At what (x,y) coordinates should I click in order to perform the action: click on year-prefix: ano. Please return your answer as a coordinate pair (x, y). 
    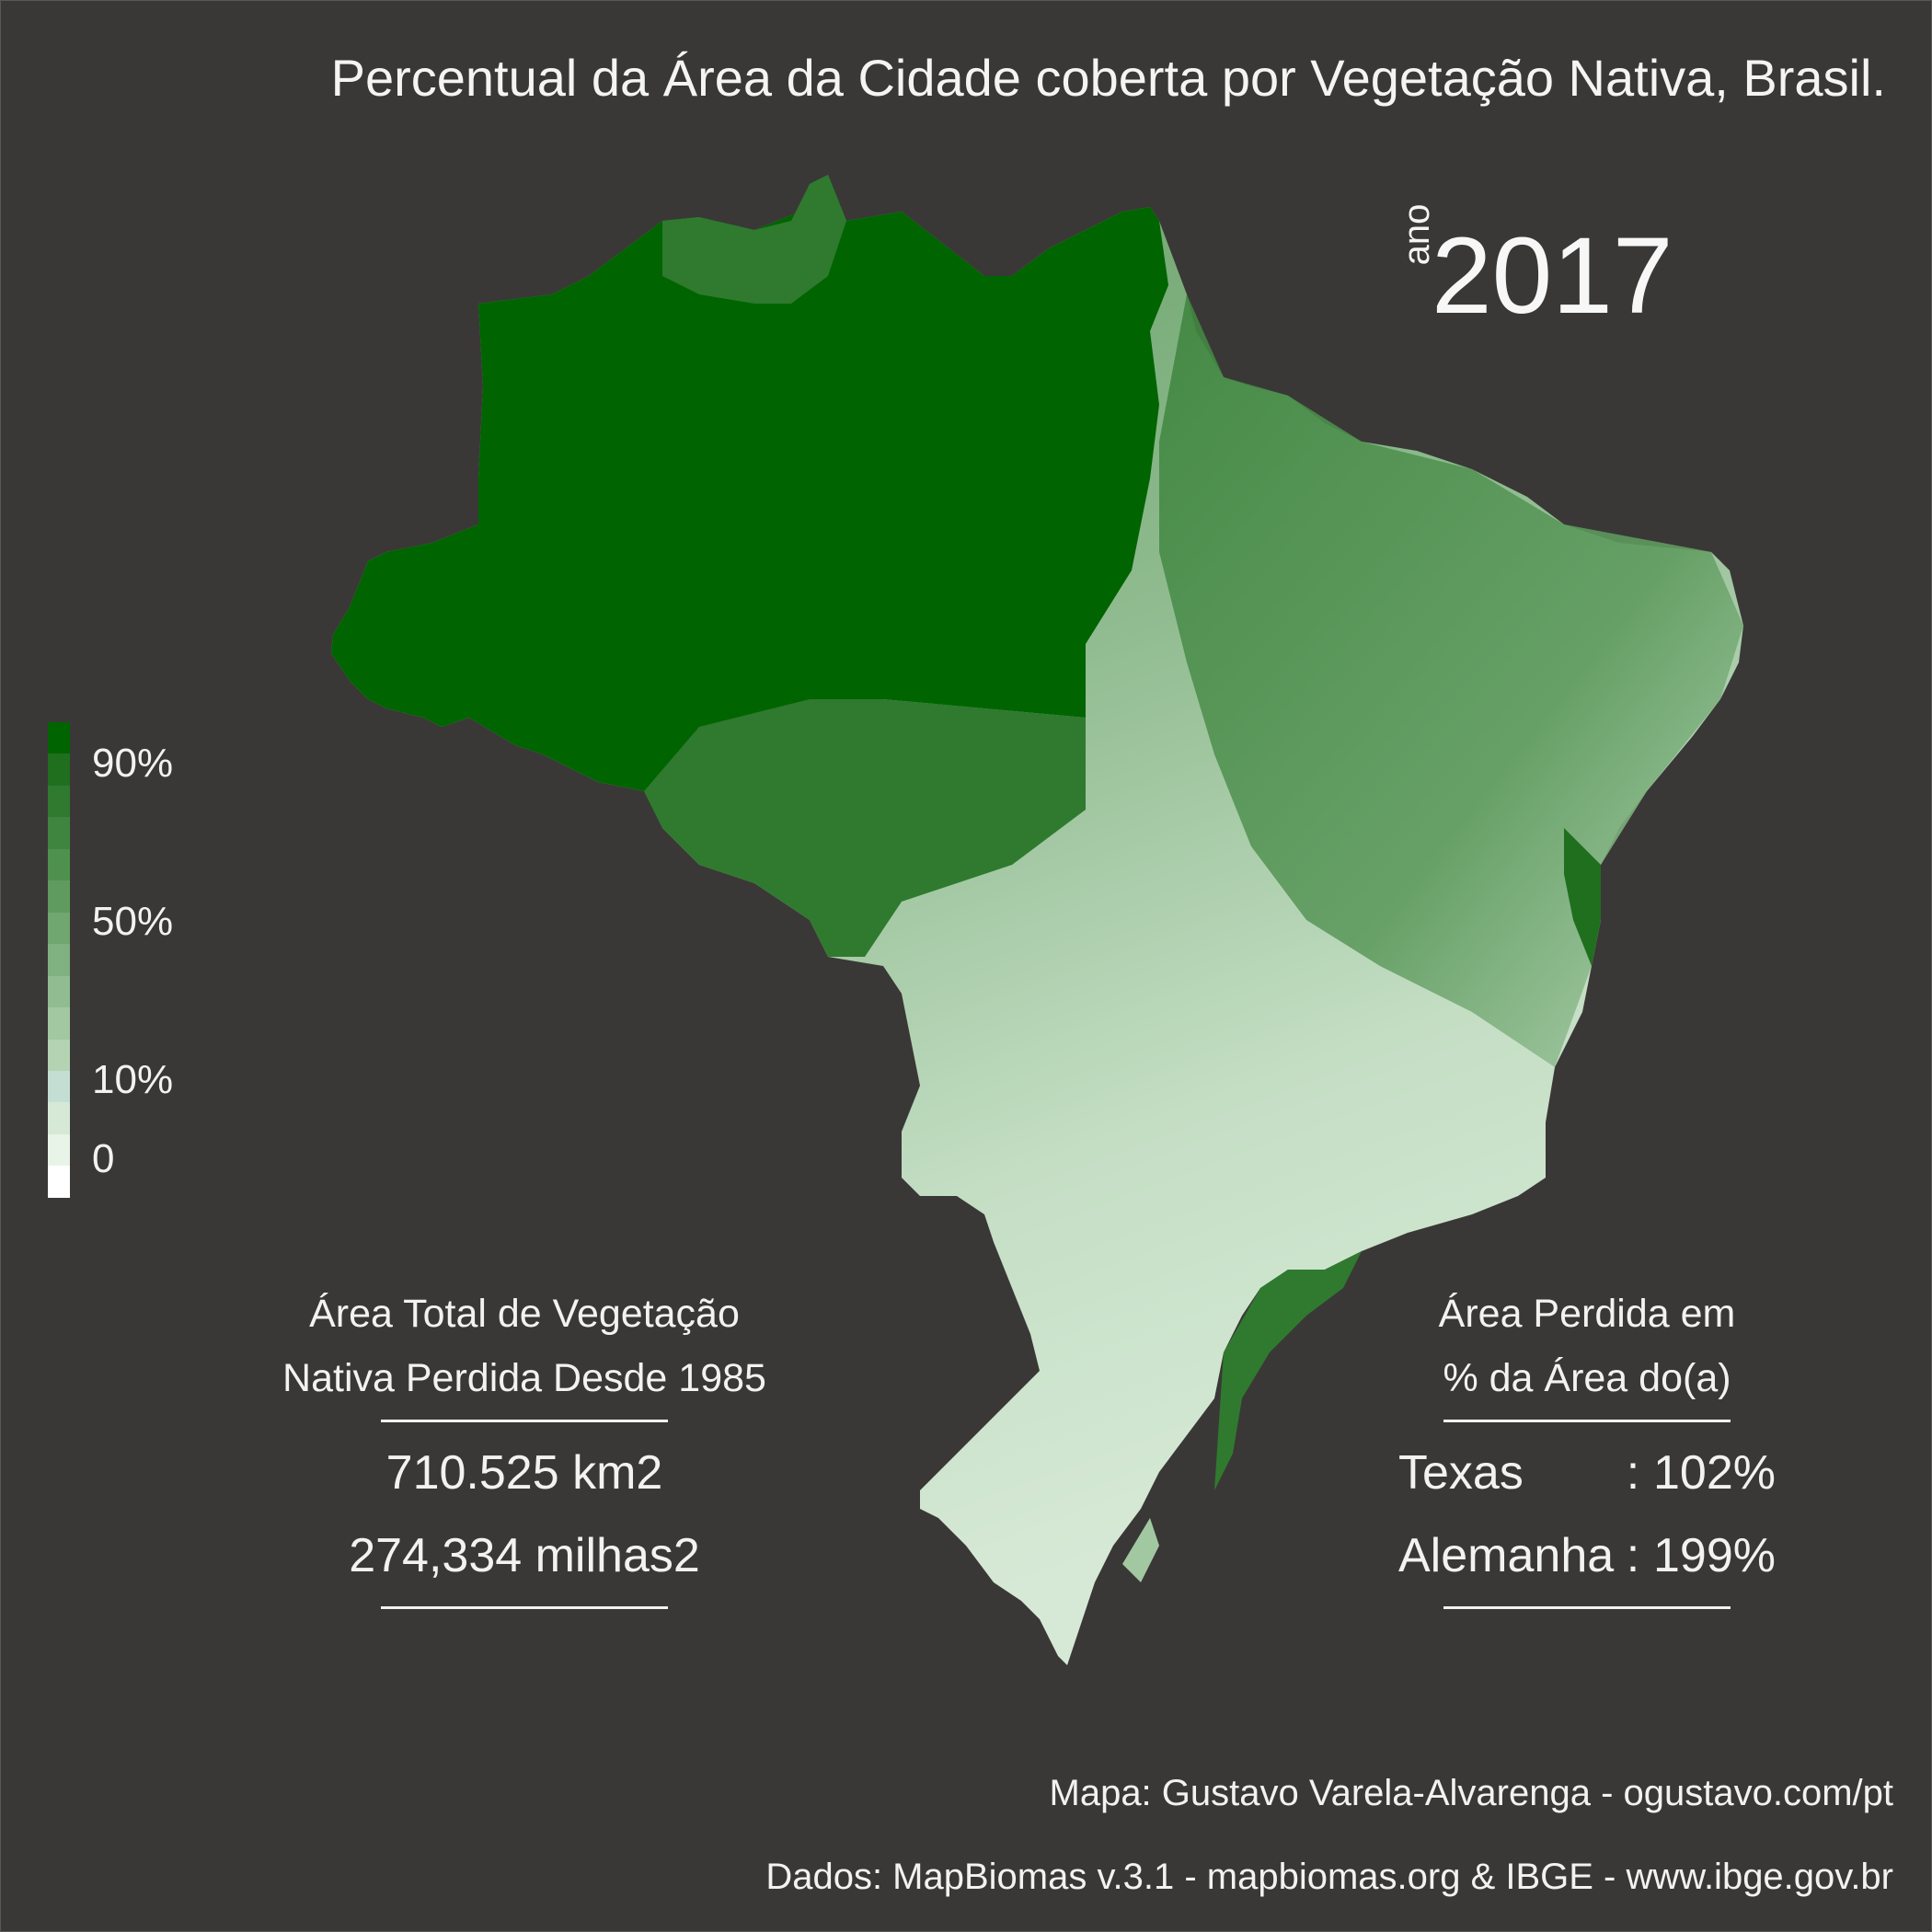
    Looking at the image, I should click on (1417, 234).